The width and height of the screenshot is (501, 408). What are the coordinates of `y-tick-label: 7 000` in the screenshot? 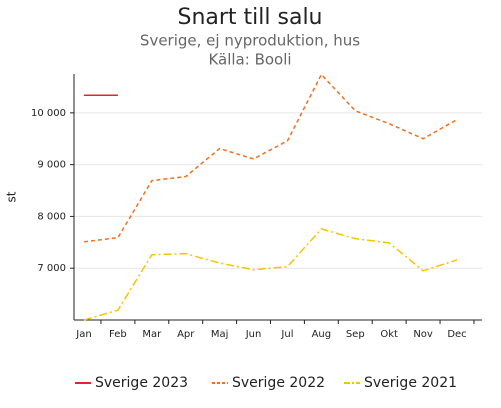 It's located at (51, 268).